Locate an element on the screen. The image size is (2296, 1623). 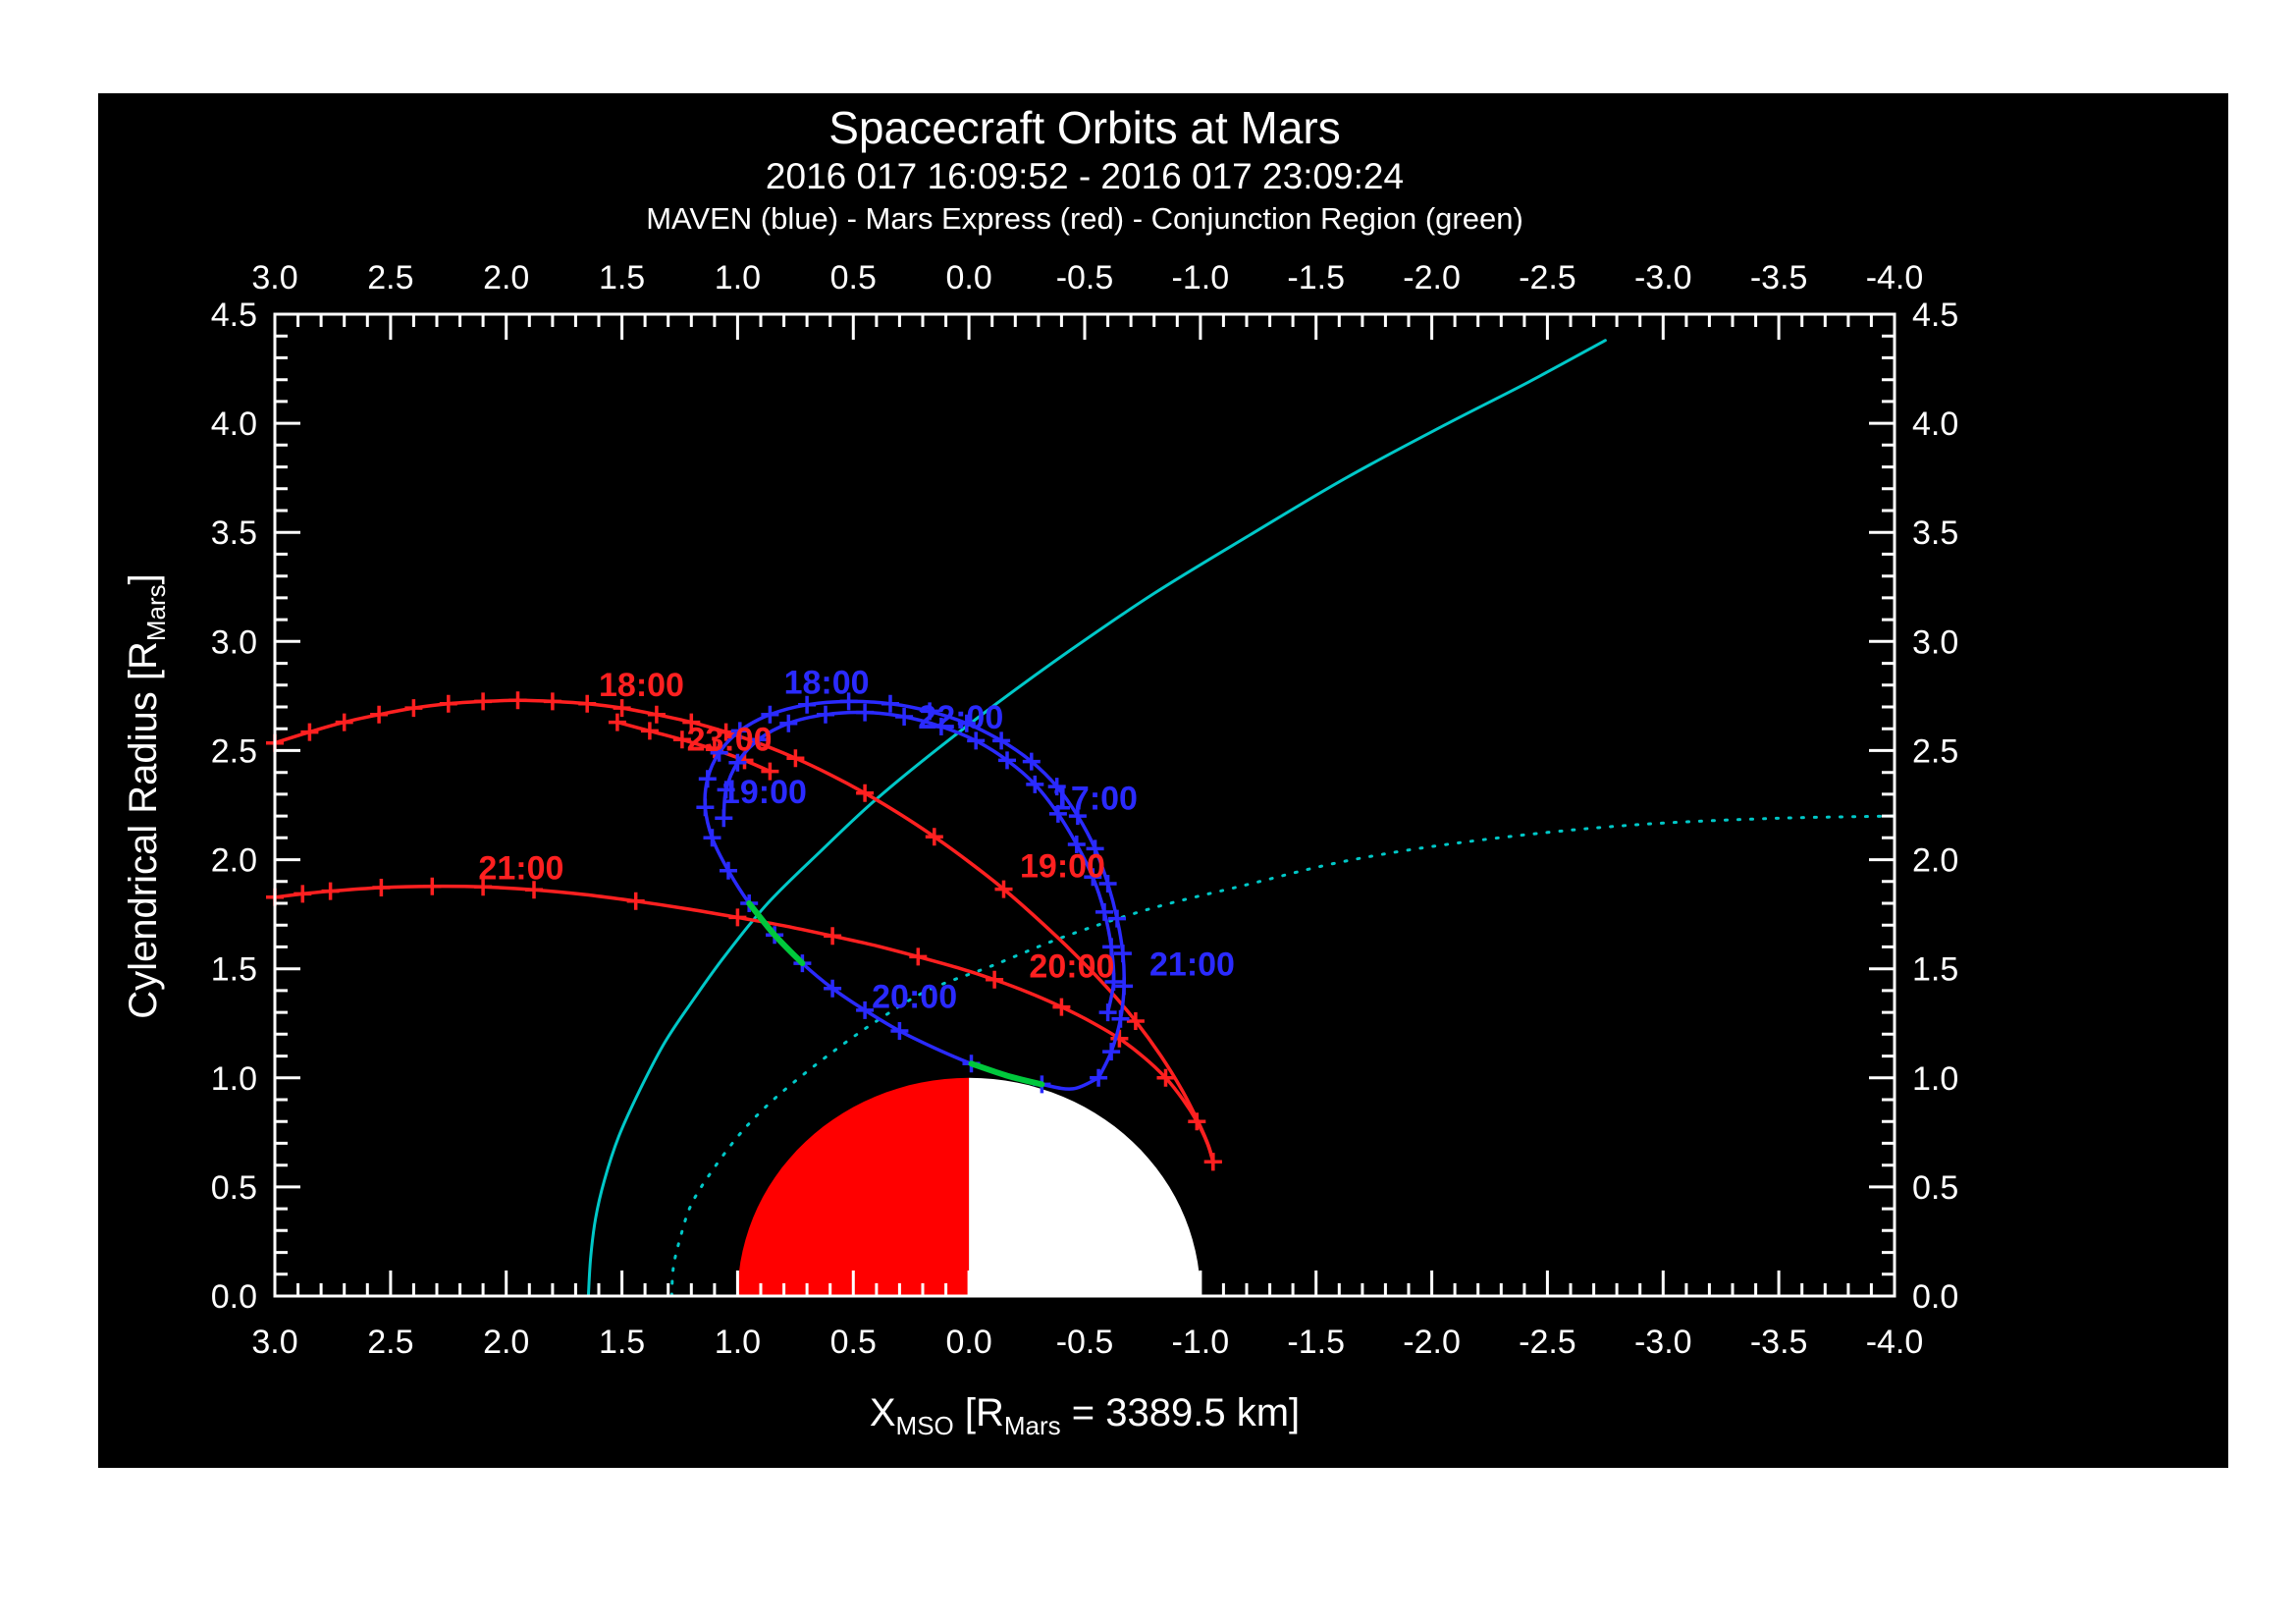
x-axis-tick-label-bottom: -1.0 is located at coordinates (1201, 1342).